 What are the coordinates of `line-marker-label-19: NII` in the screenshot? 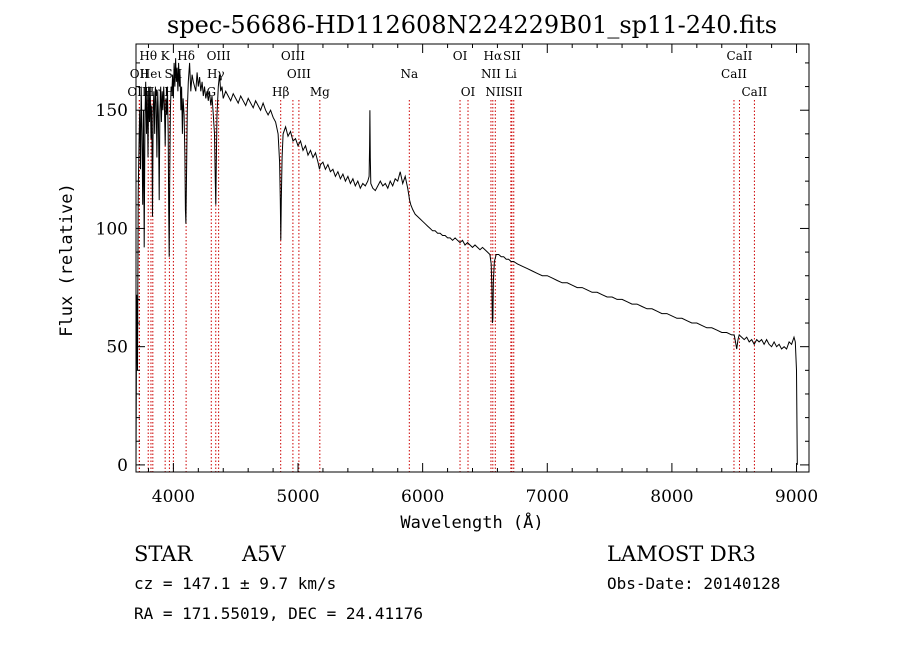 It's located at (491, 74).